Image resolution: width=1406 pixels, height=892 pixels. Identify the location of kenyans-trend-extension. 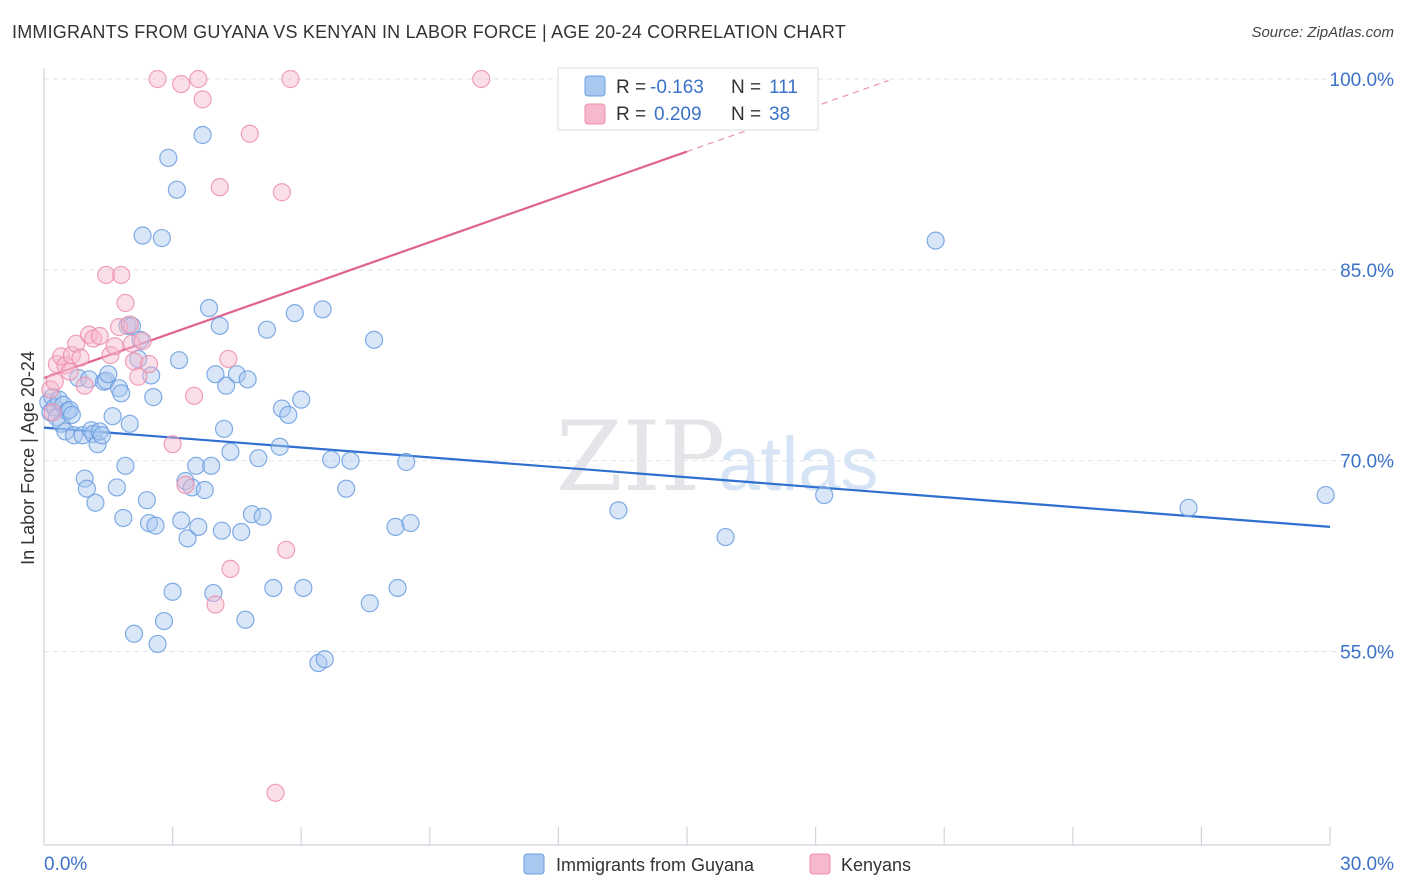
(787, 116).